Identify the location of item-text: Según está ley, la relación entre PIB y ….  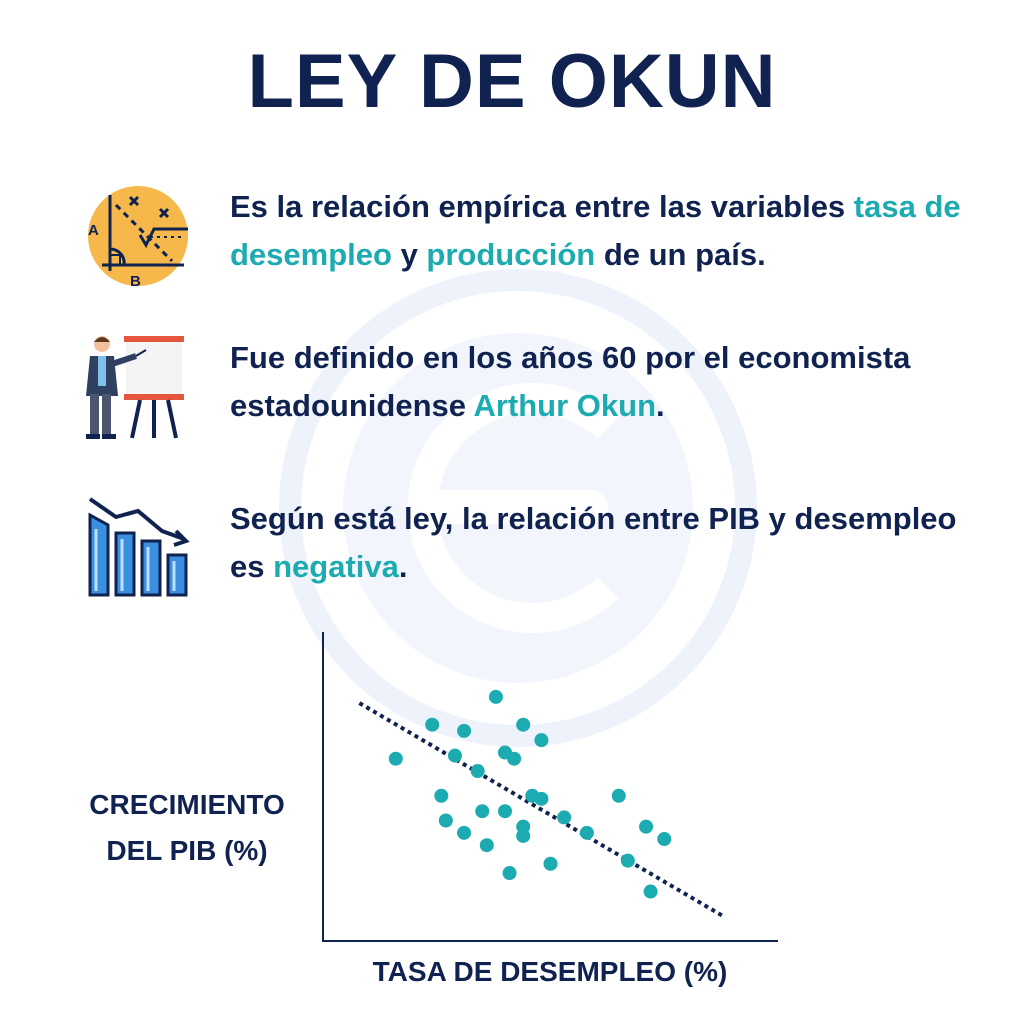
(610, 543).